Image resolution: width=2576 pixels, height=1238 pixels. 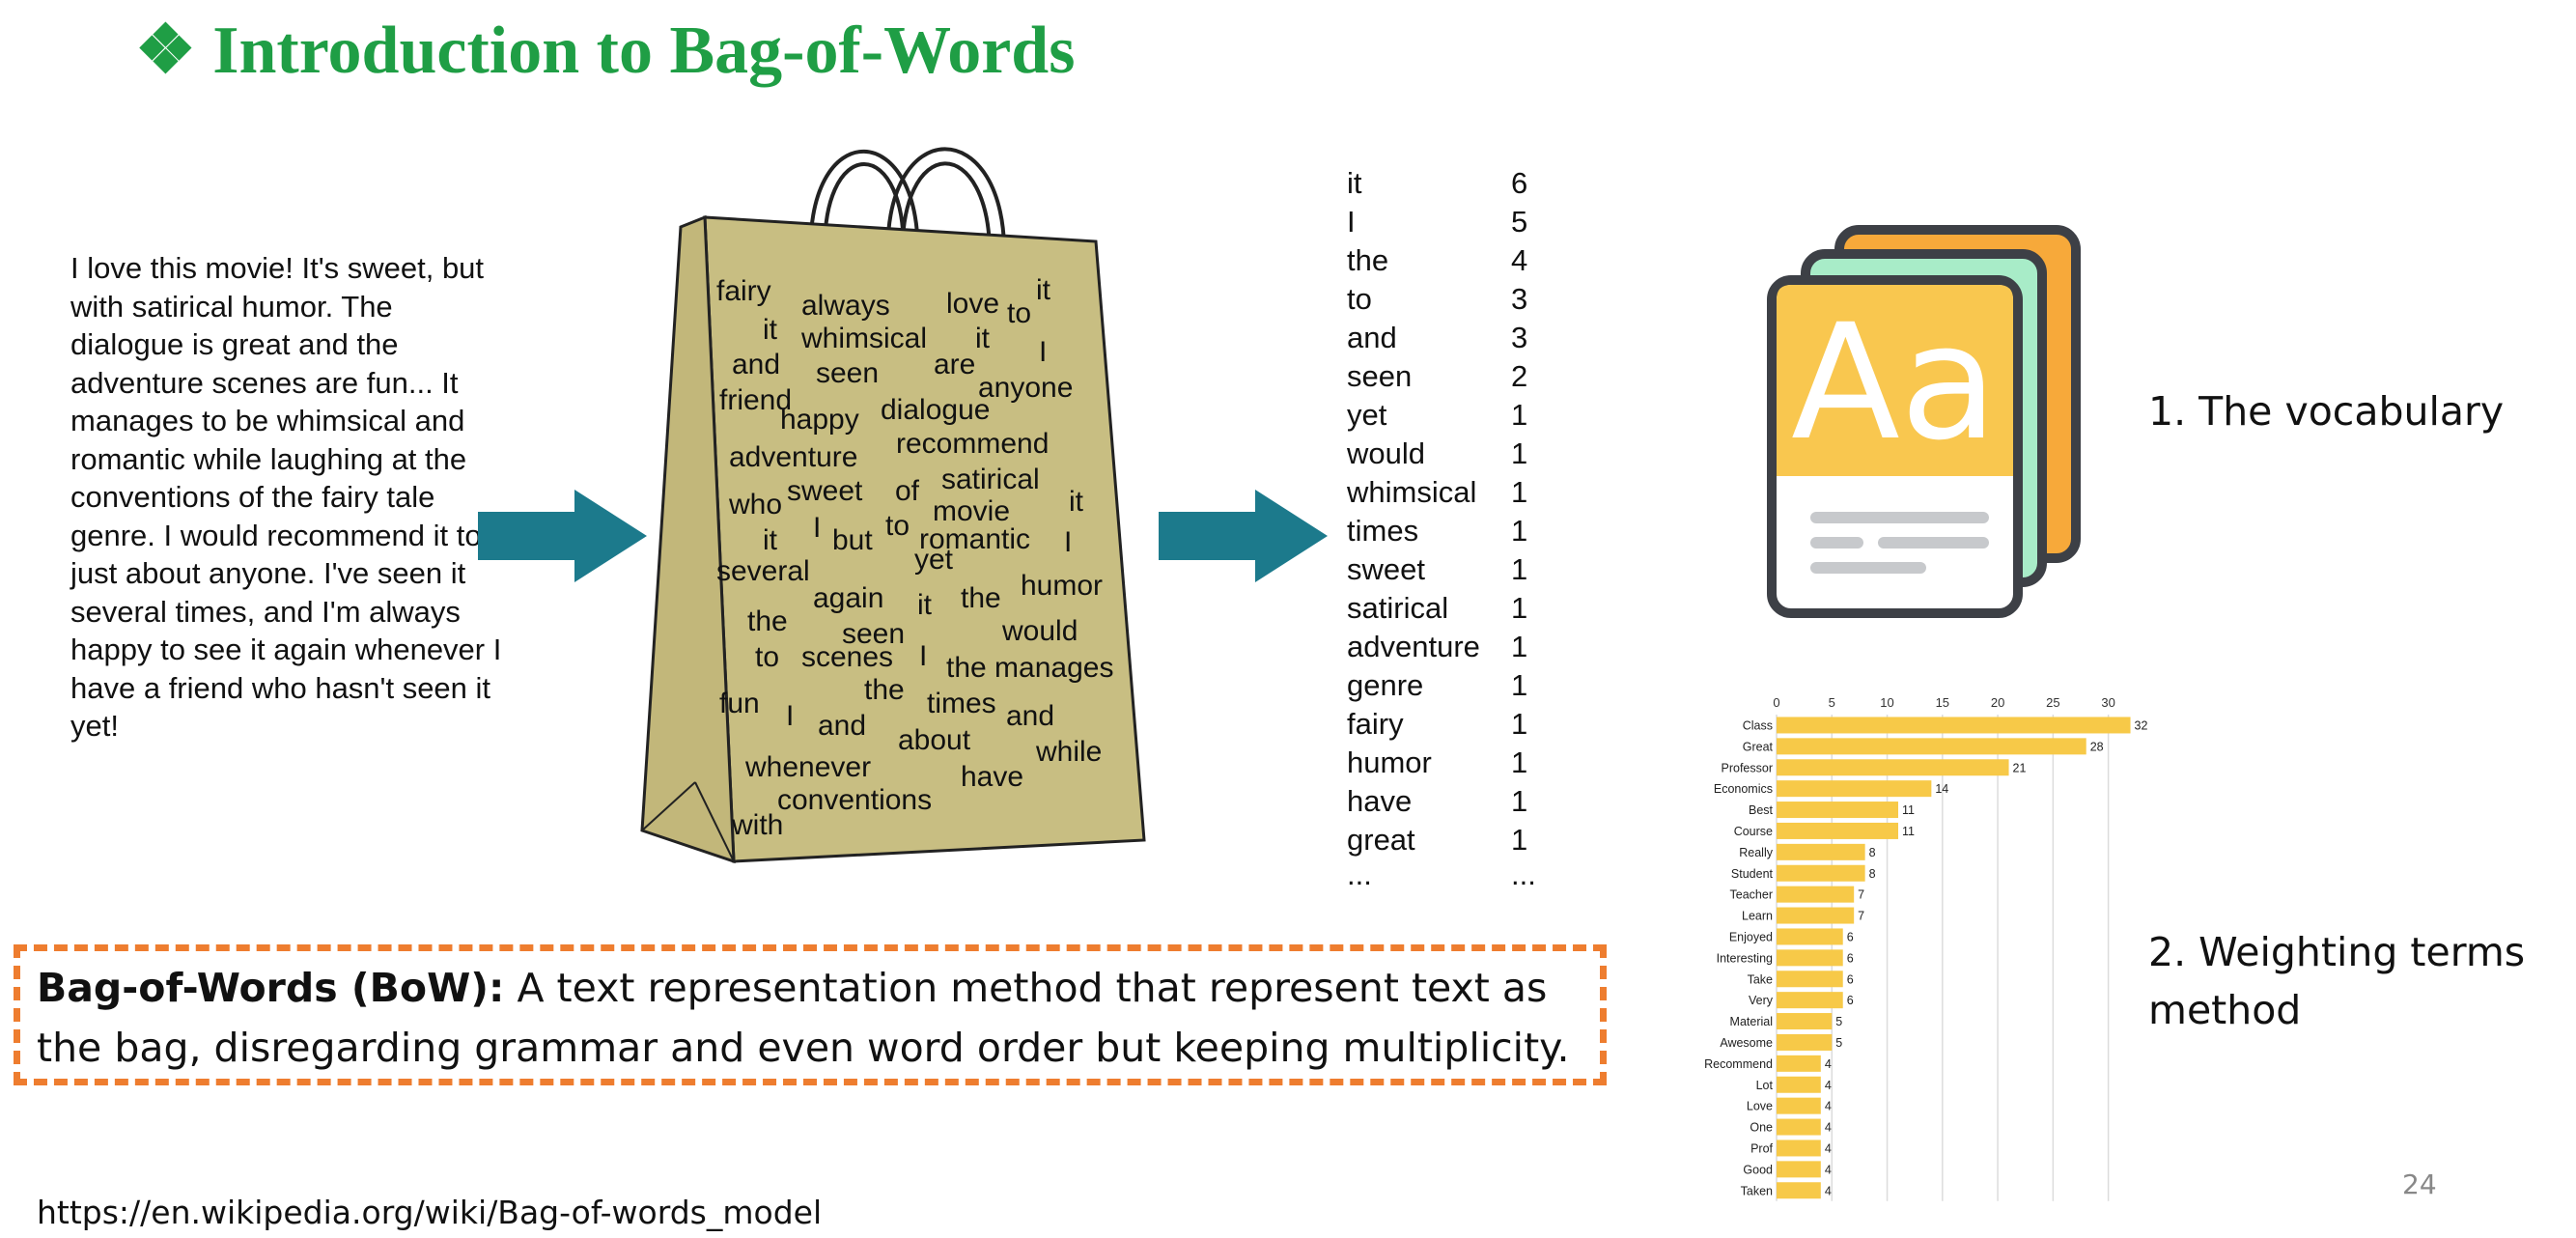 I want to click on bag-word: but, so click(x=853, y=540).